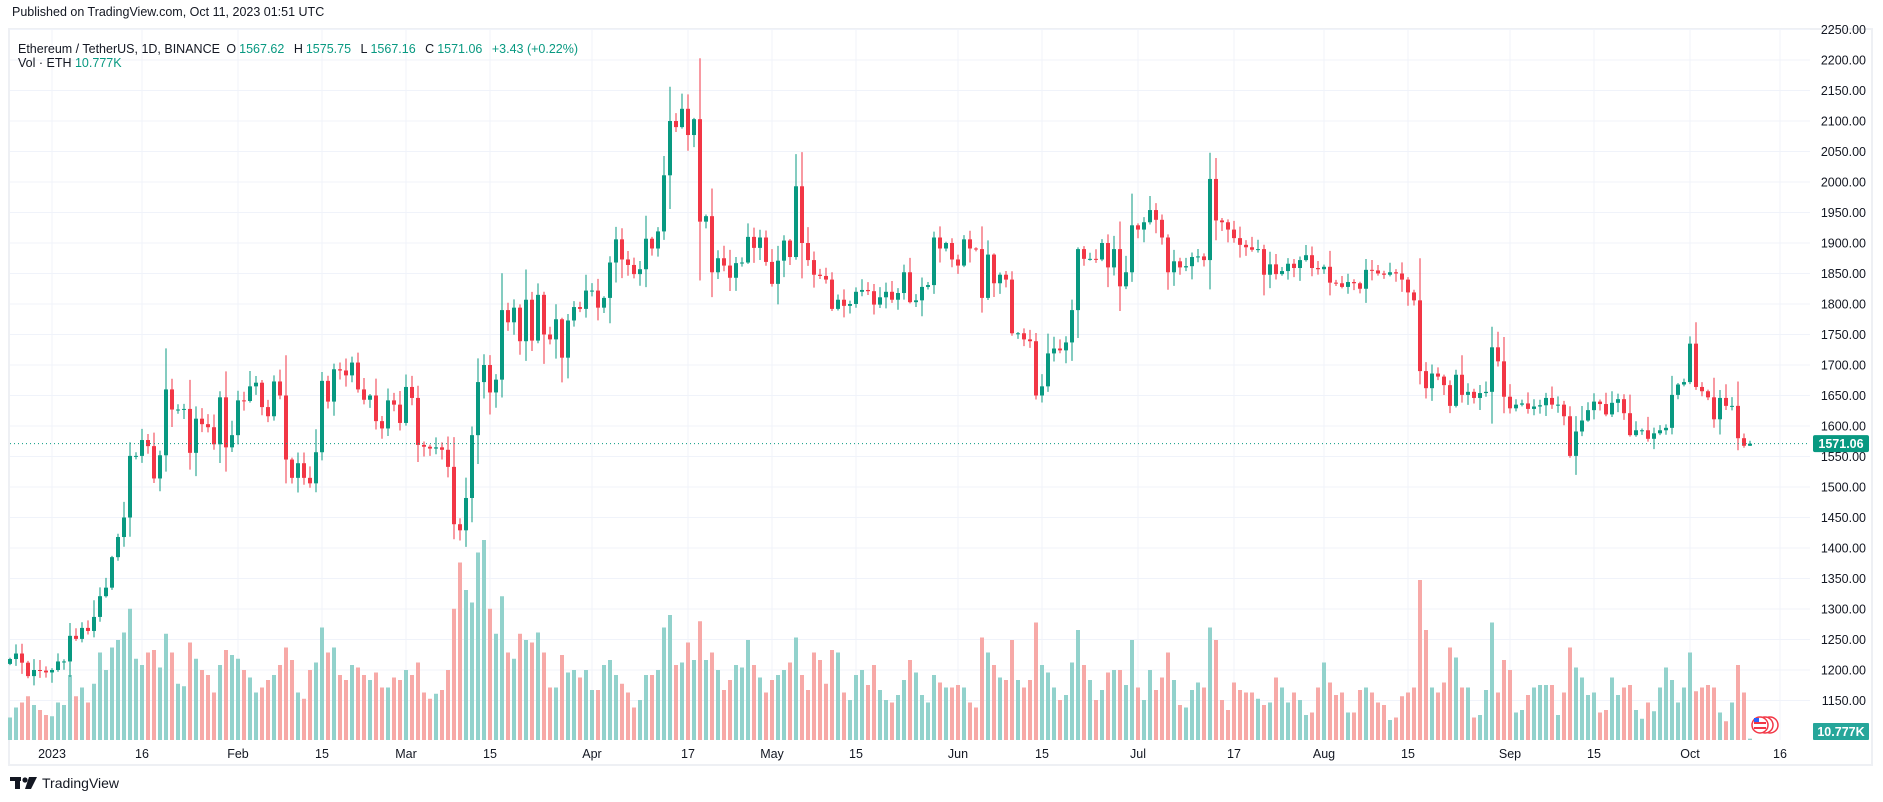  What do you see at coordinates (1843, 244) in the screenshot?
I see `price-tick-label: 1900.00` at bounding box center [1843, 244].